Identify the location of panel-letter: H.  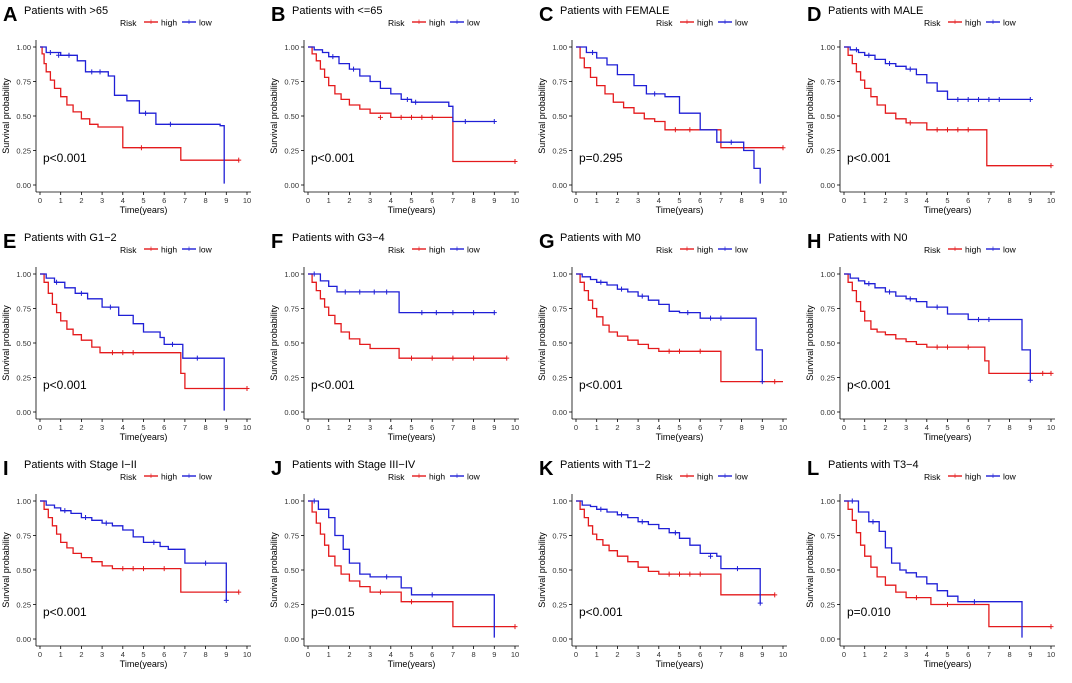
(814, 242).